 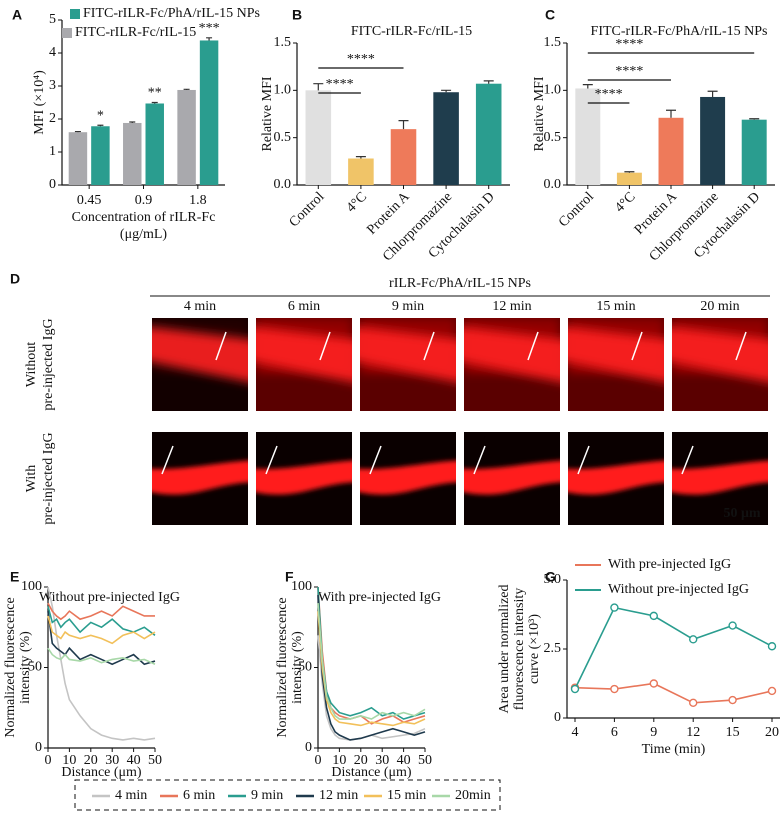 I want to click on x-axis-label: (μg/mL), so click(x=143, y=234).